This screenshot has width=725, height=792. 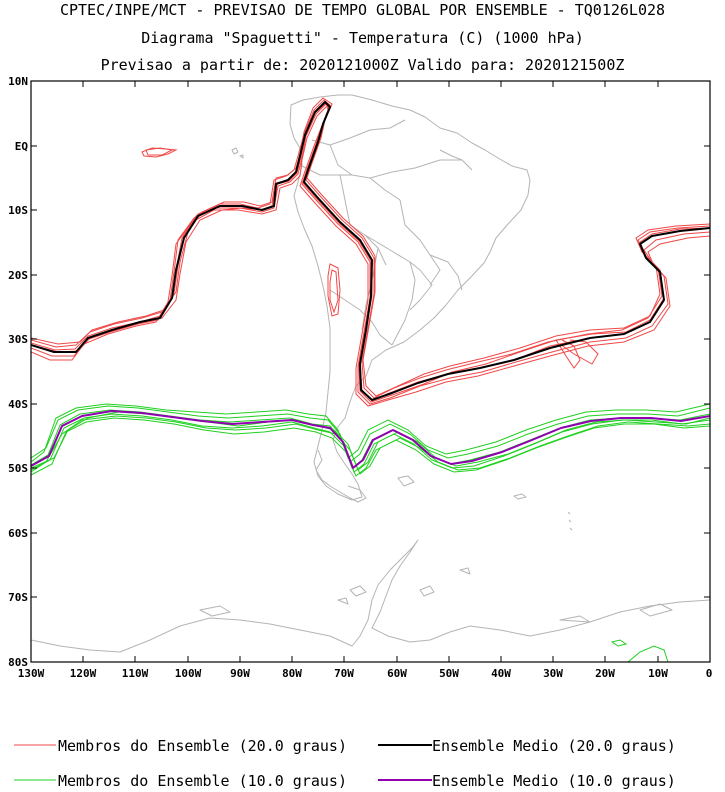 I want to click on mean-10-contour, so click(x=370, y=439).